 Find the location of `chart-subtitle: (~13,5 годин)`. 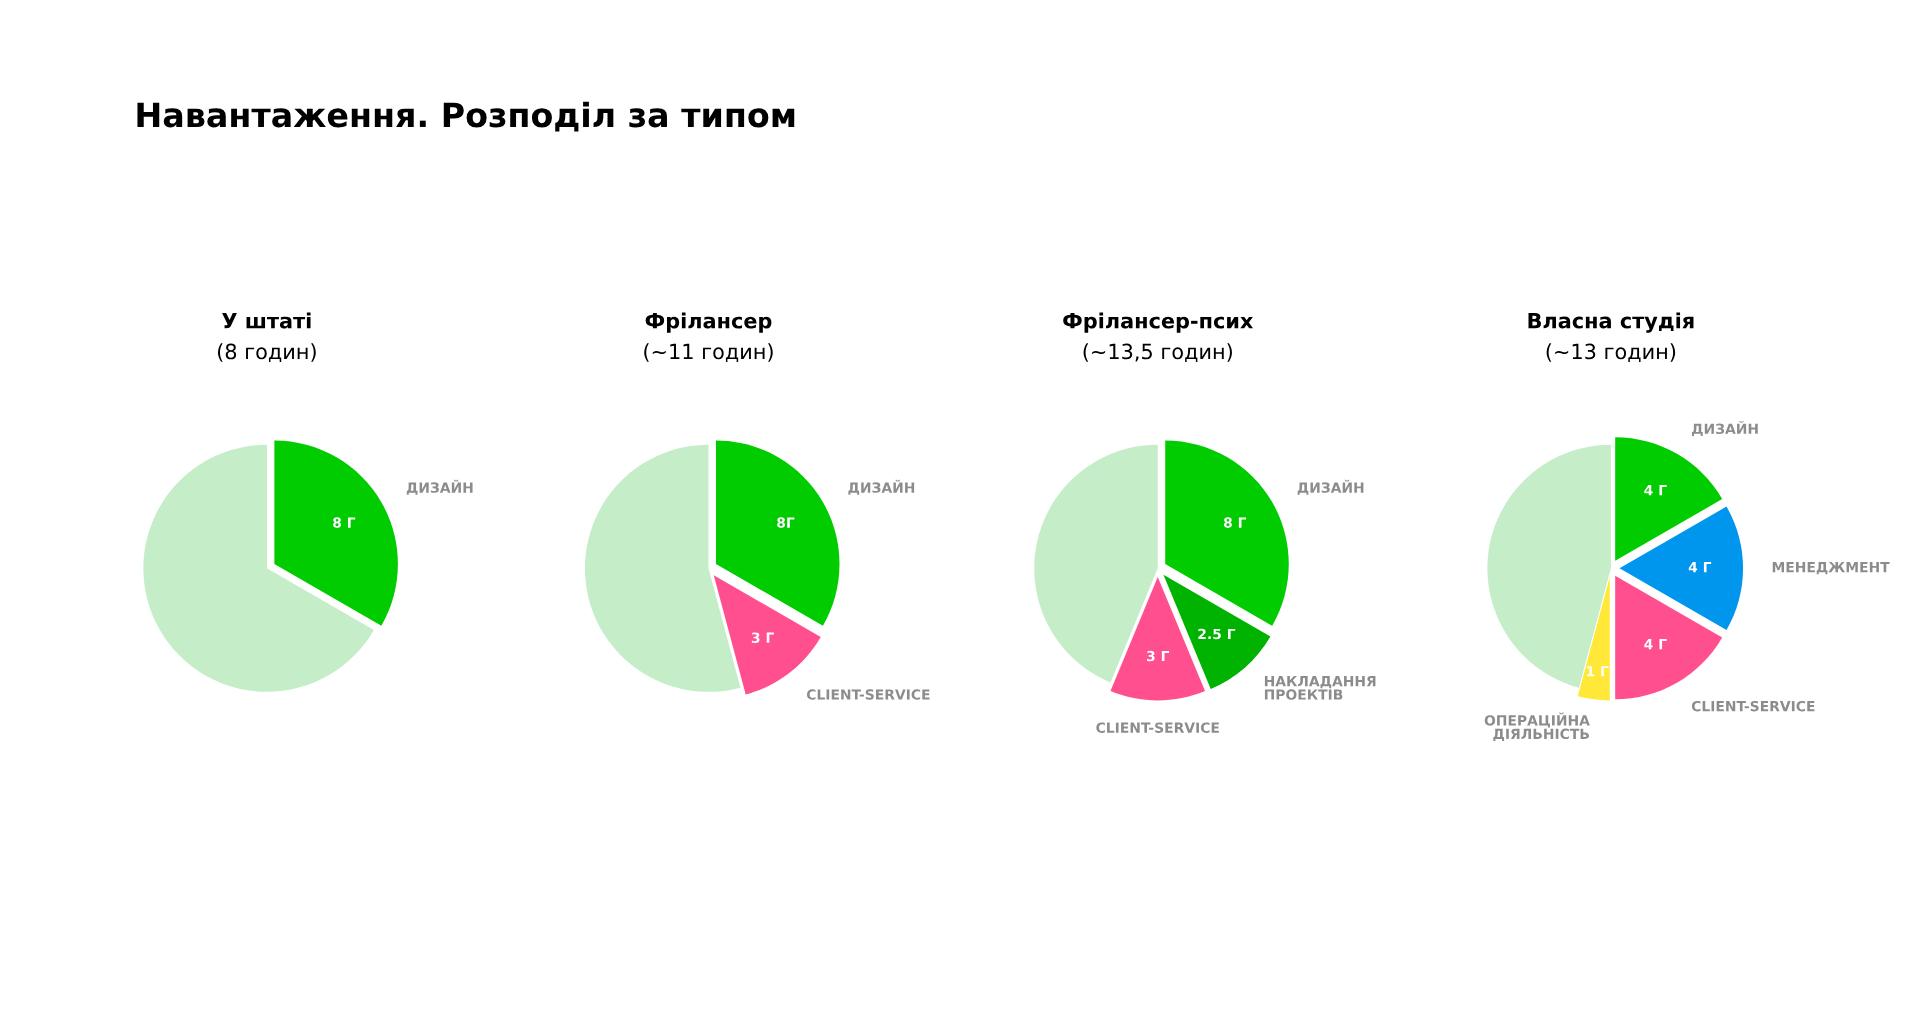

chart-subtitle: (~13,5 годин) is located at coordinates (1157, 352).